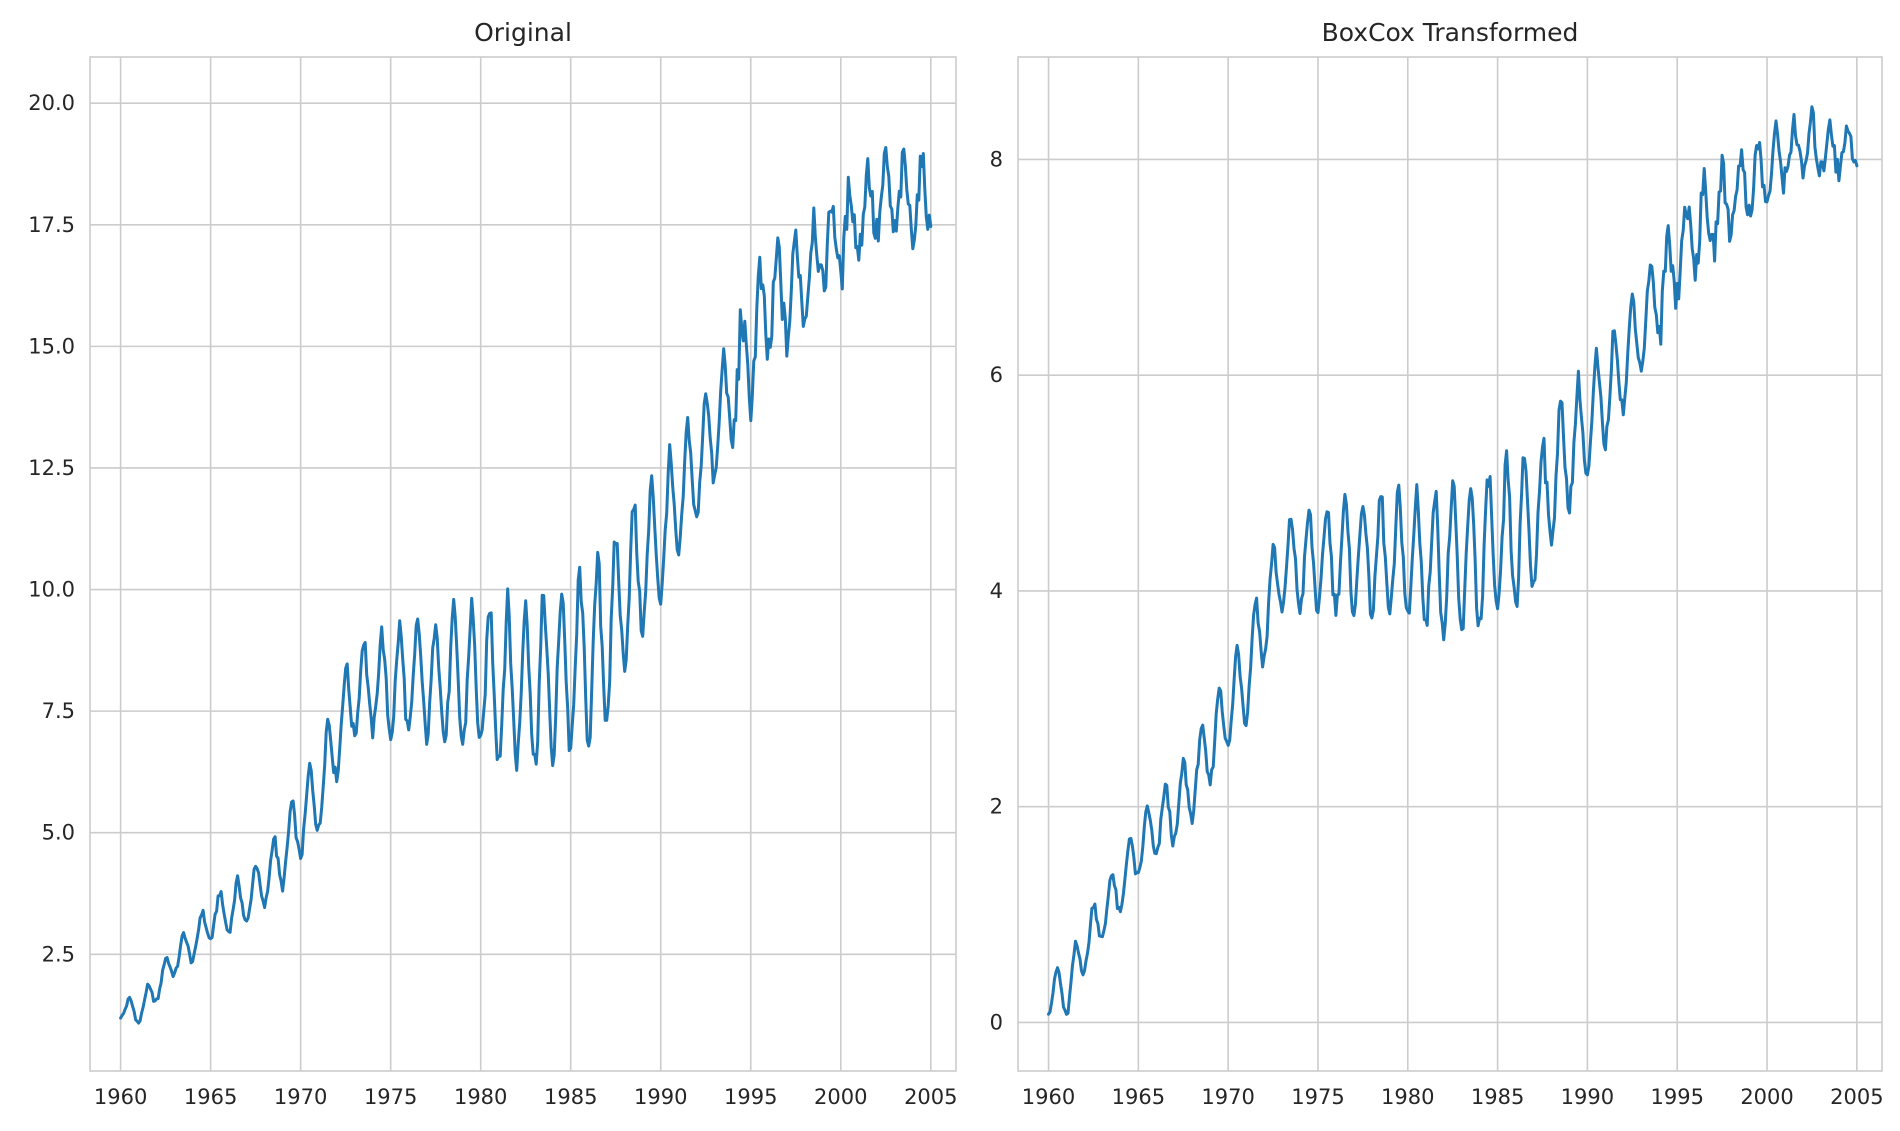  What do you see at coordinates (996, 159) in the screenshot?
I see `y-tick-label: 8` at bounding box center [996, 159].